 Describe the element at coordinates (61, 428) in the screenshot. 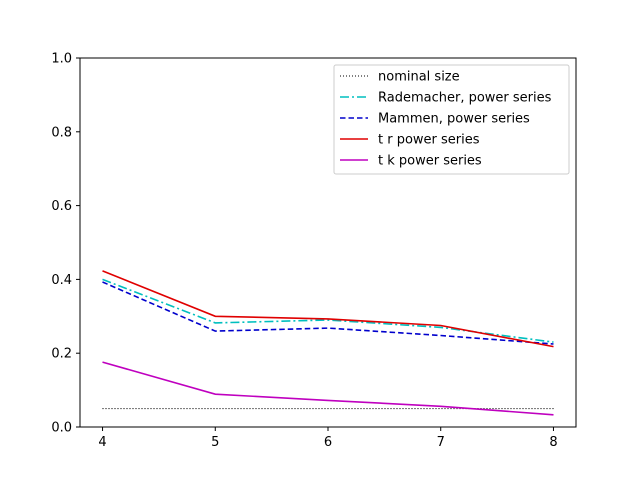

I see `y-tick-label: 0.0` at that location.